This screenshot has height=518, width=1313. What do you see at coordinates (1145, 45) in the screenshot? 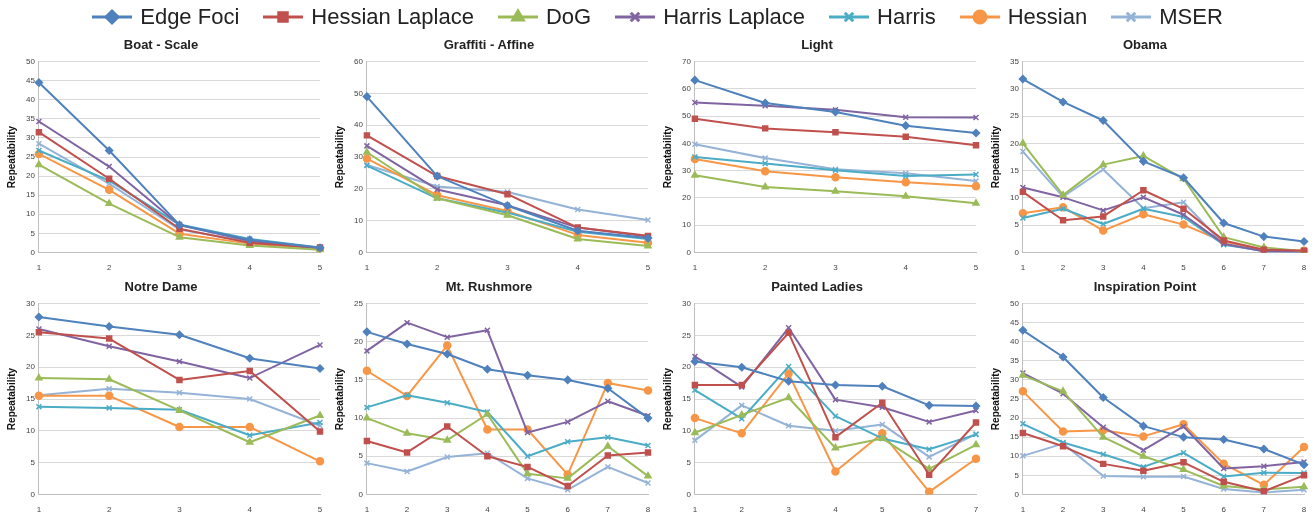
I see `chart-title: Obama` at bounding box center [1145, 45].